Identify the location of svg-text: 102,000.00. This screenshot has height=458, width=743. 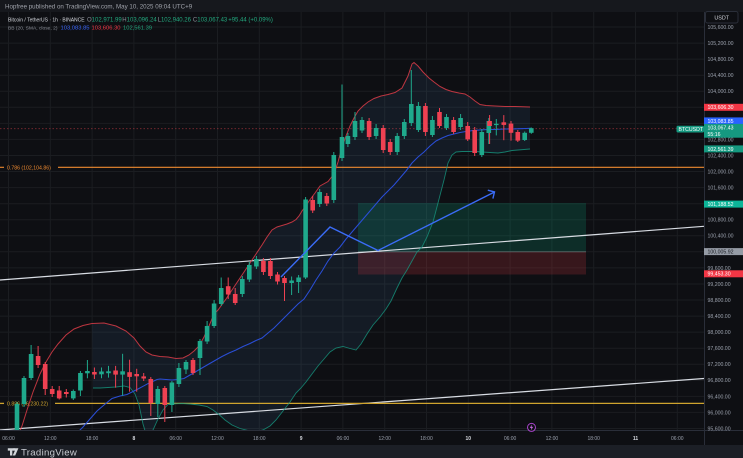
(721, 172).